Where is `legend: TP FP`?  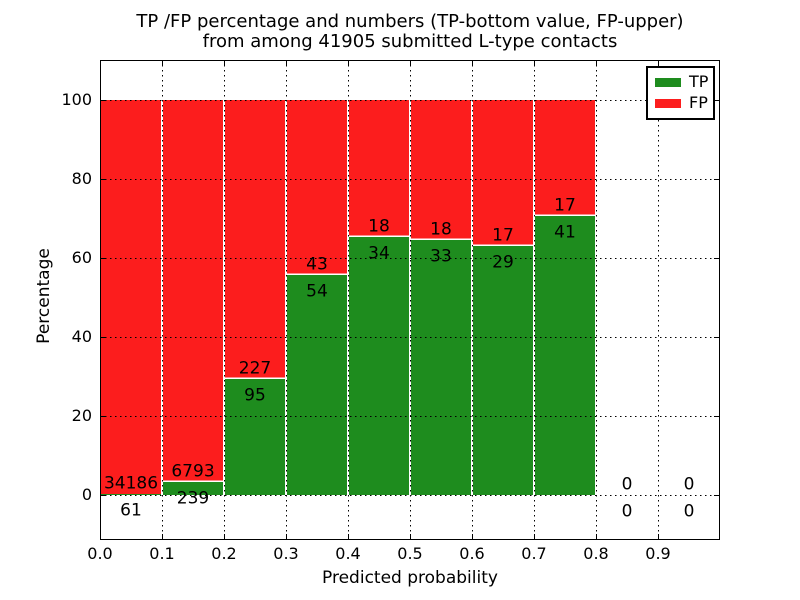 legend: TP FP is located at coordinates (680, 93).